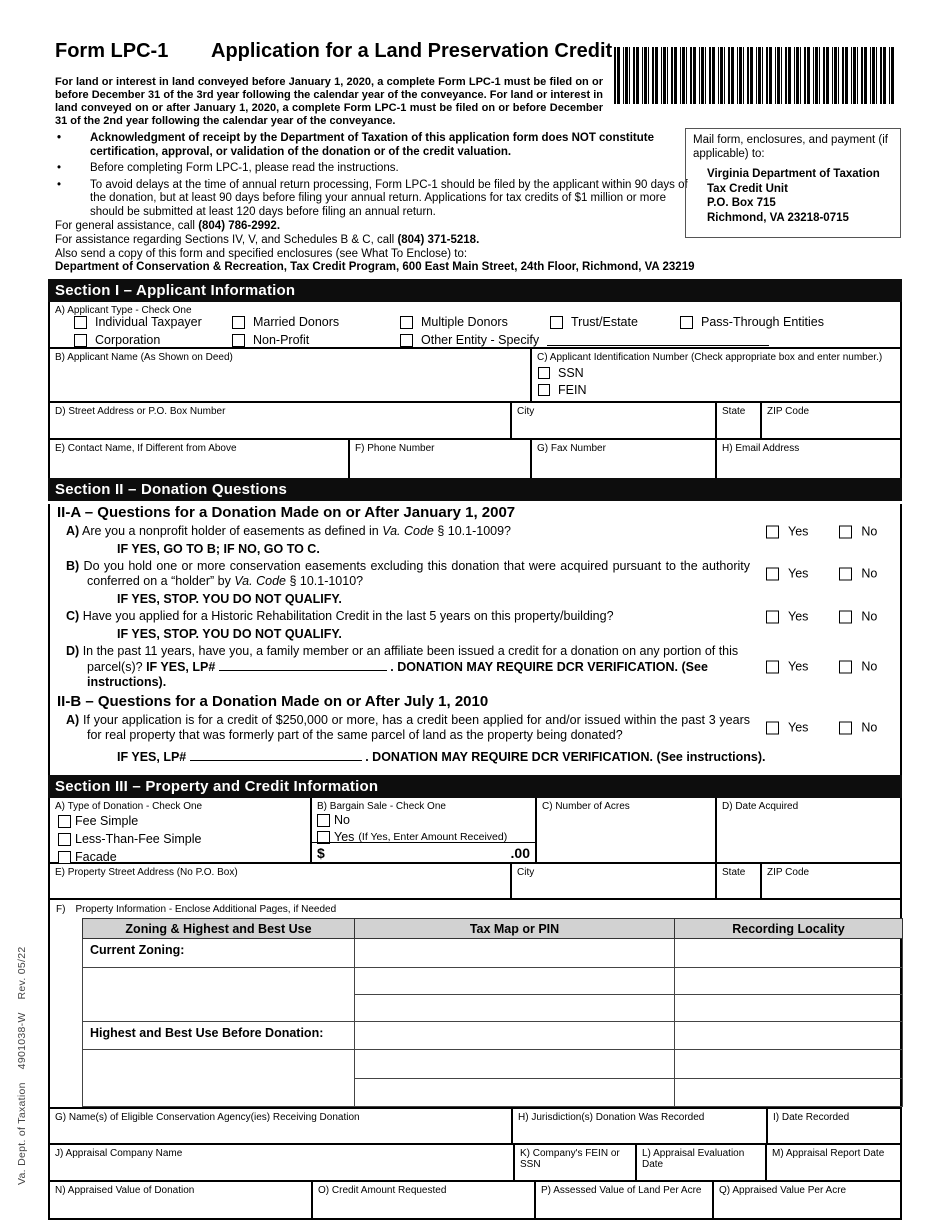  I want to click on qba-yes-checkbox, so click(772, 728).